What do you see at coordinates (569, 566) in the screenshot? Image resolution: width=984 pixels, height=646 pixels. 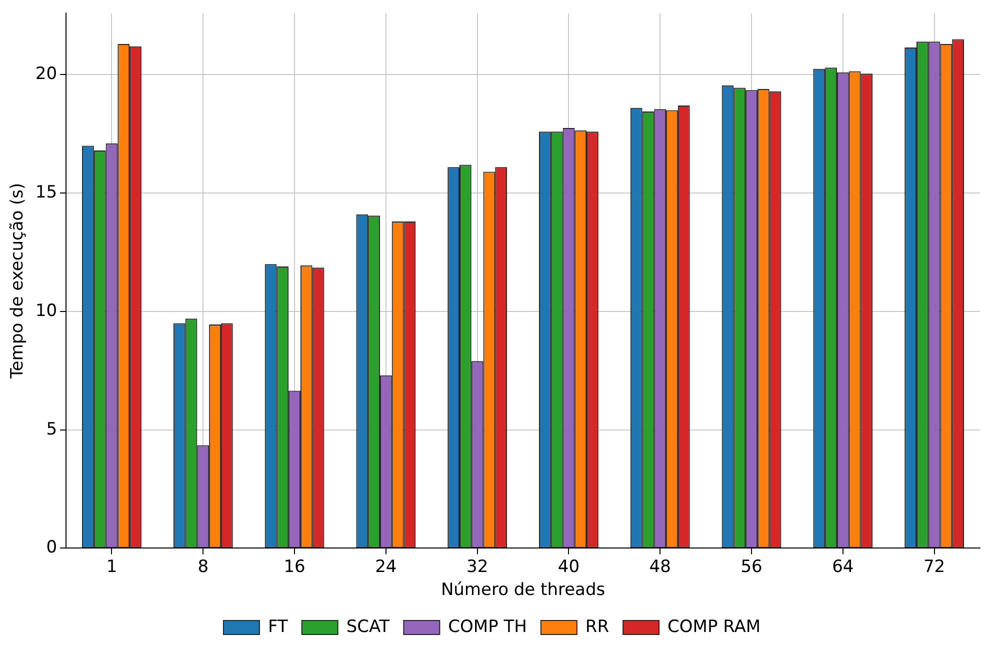 I see `x-tick-label: 40` at bounding box center [569, 566].